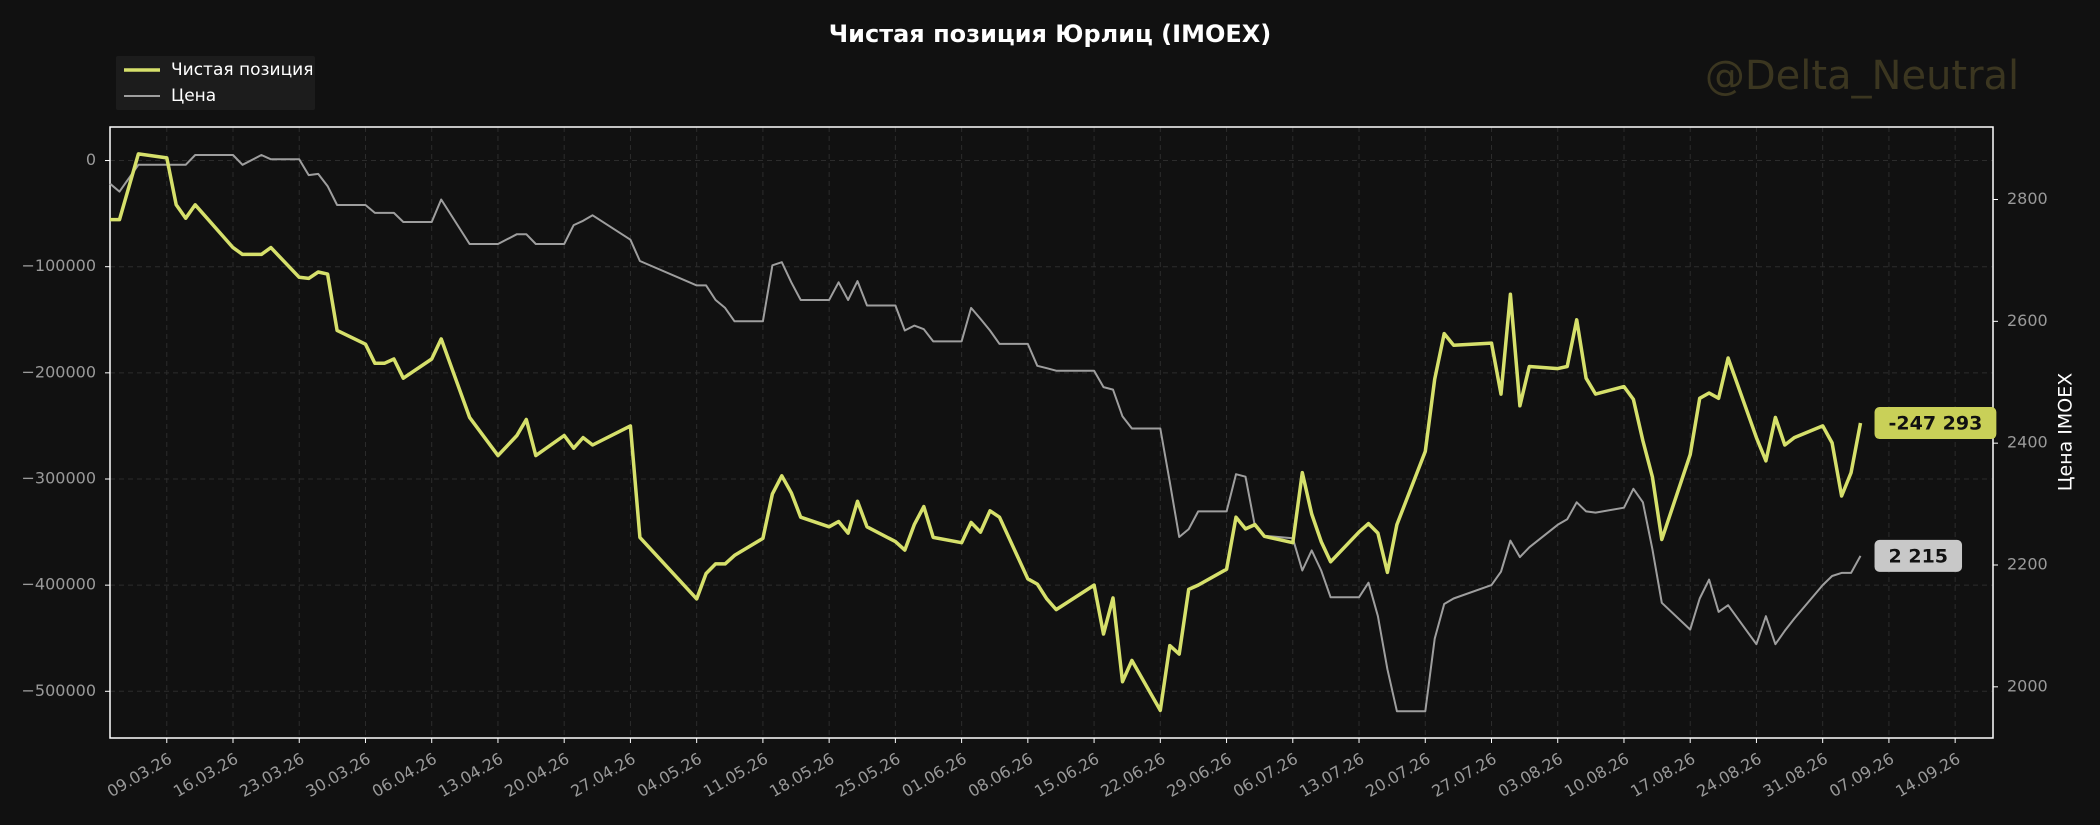  What do you see at coordinates (2027, 442) in the screenshot?
I see `y2-tick-label: 2400` at bounding box center [2027, 442].